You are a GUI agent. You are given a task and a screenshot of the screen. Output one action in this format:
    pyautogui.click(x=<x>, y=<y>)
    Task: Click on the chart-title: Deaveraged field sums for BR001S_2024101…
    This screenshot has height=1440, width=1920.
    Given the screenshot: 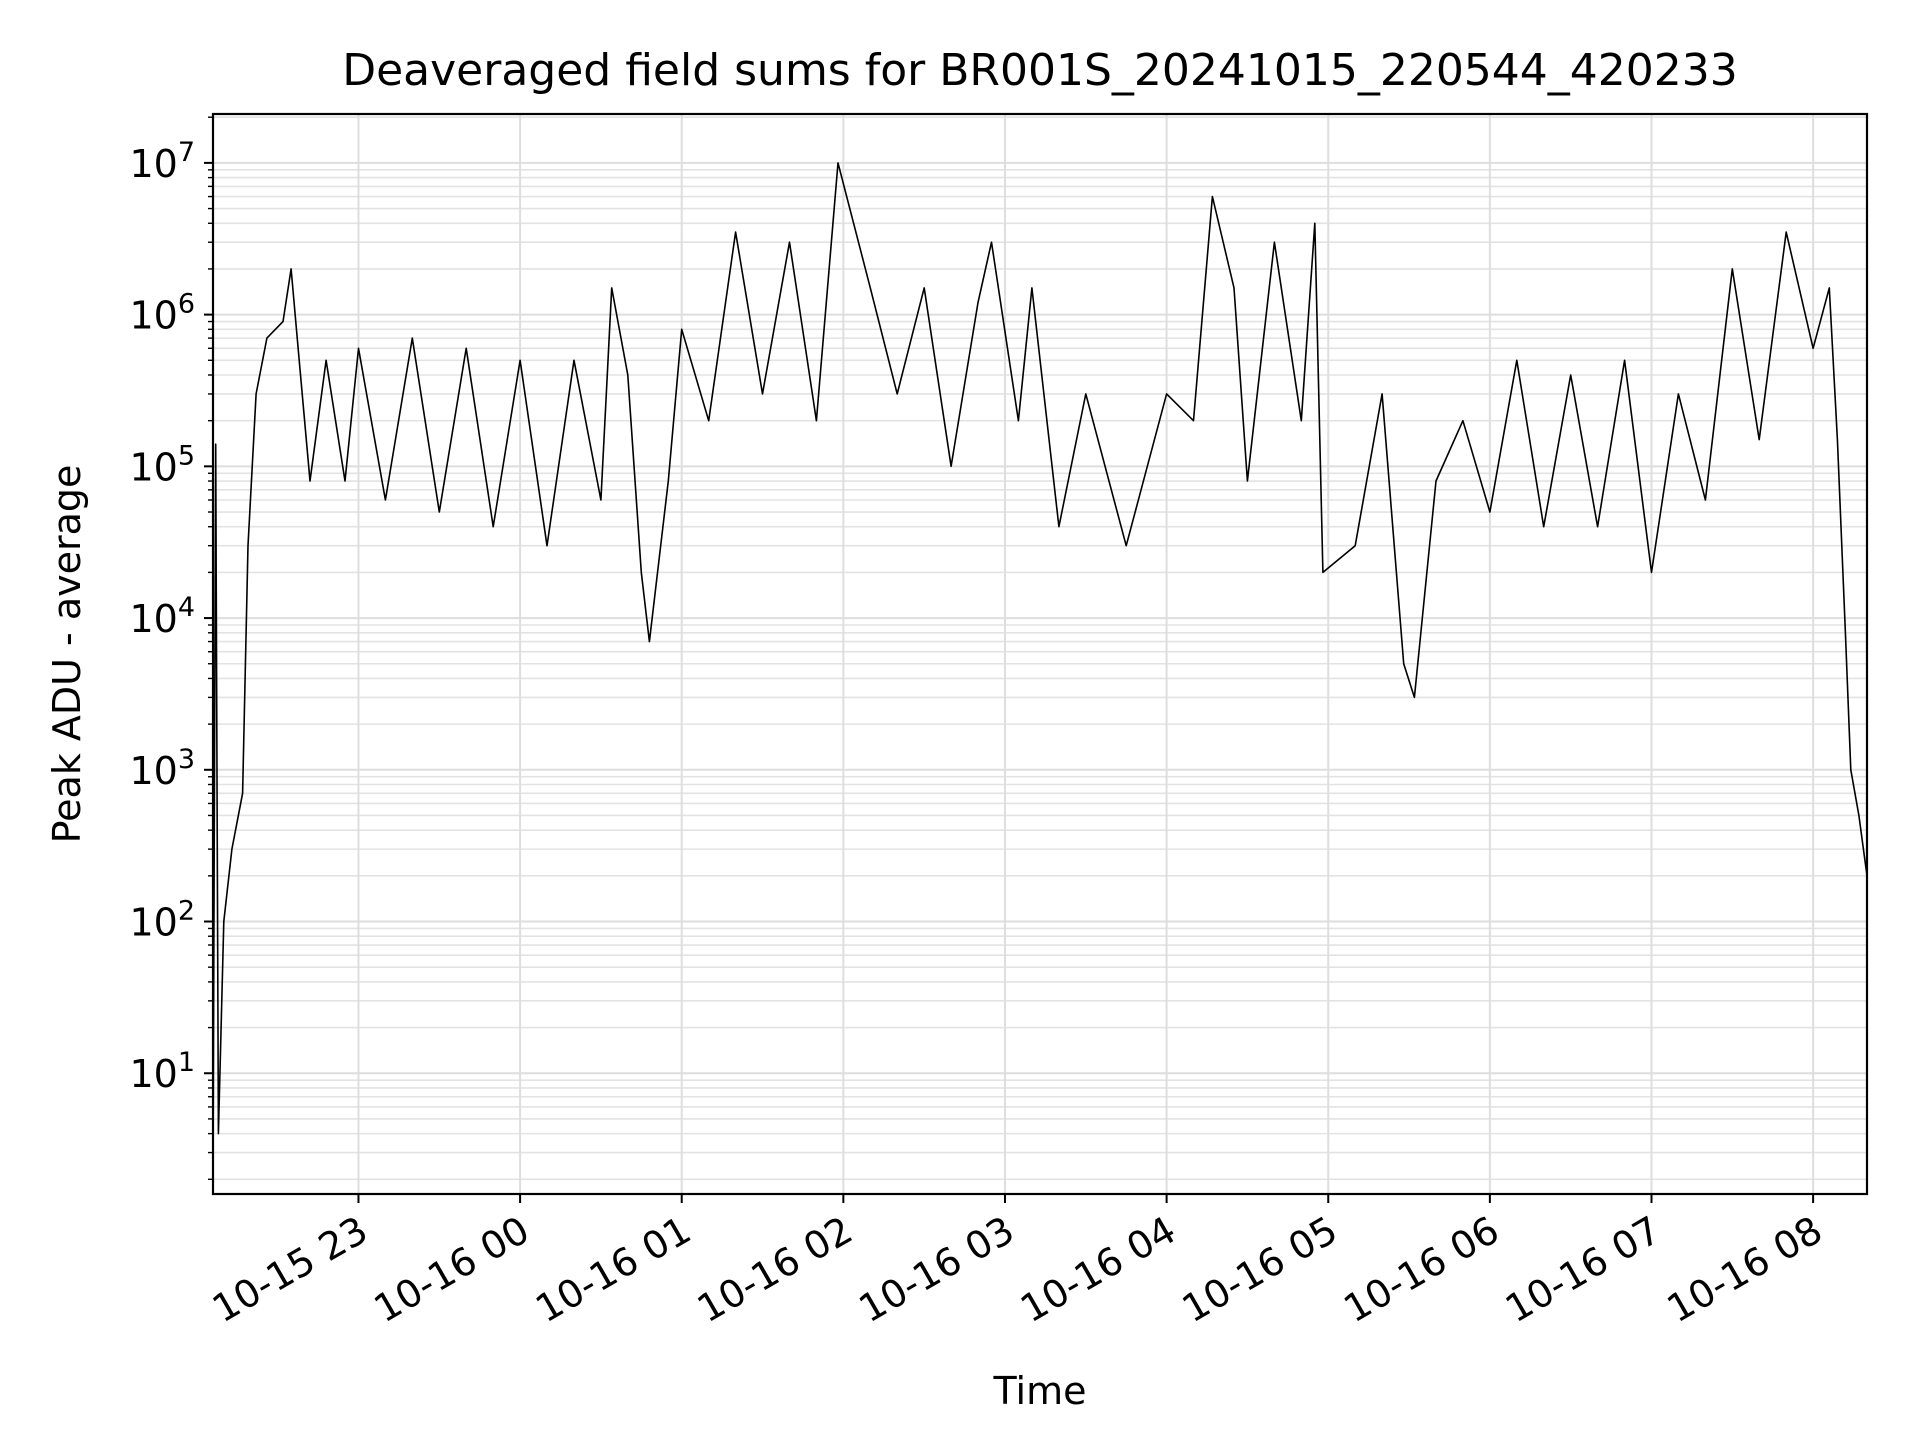 What is the action you would take?
    pyautogui.click(x=1040, y=70)
    